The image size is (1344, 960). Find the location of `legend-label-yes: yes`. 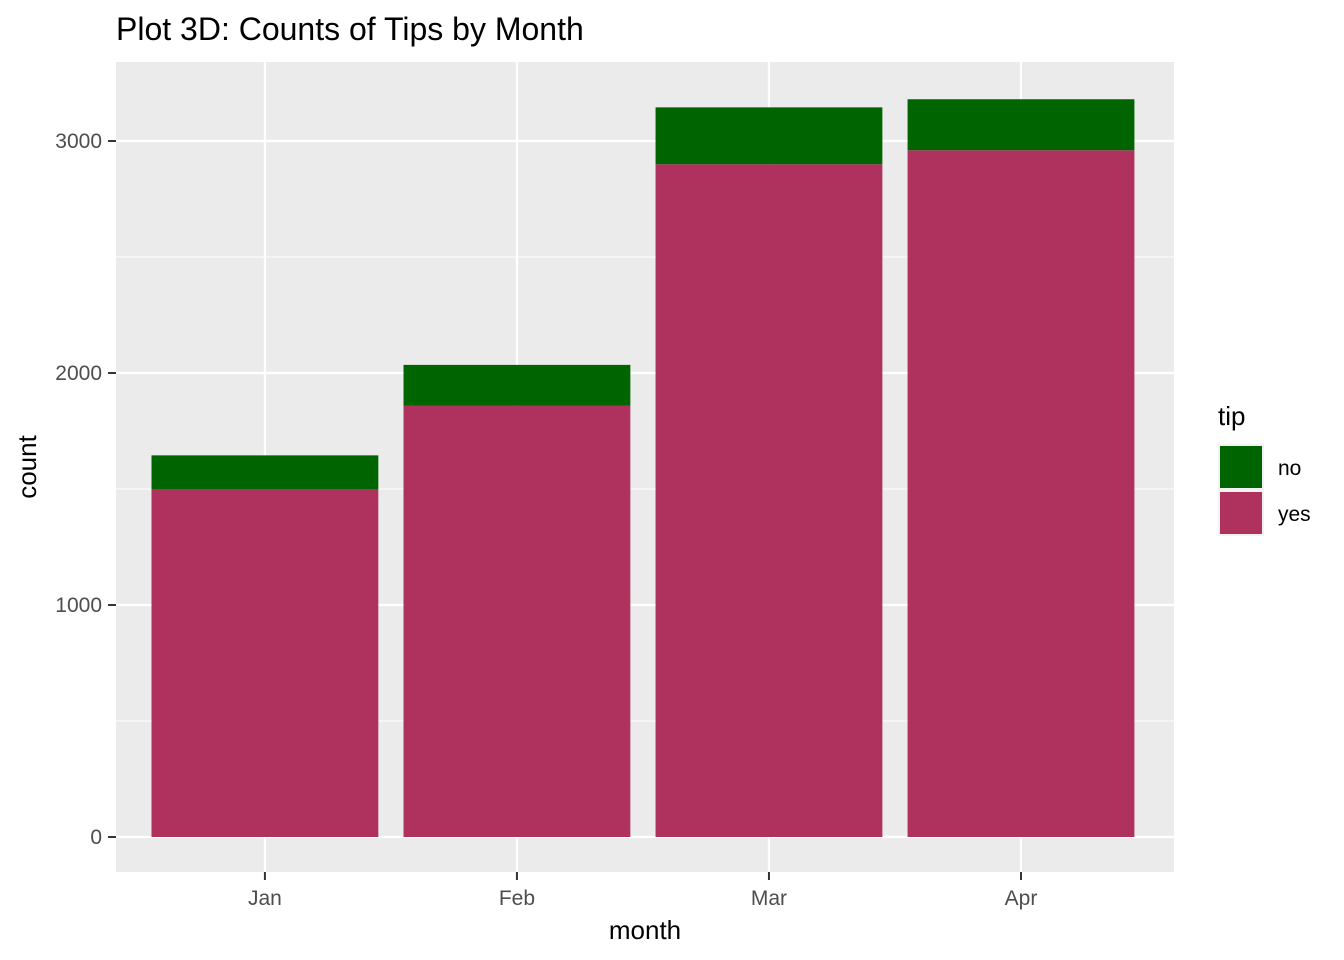

legend-label-yes: yes is located at coordinates (1294, 514).